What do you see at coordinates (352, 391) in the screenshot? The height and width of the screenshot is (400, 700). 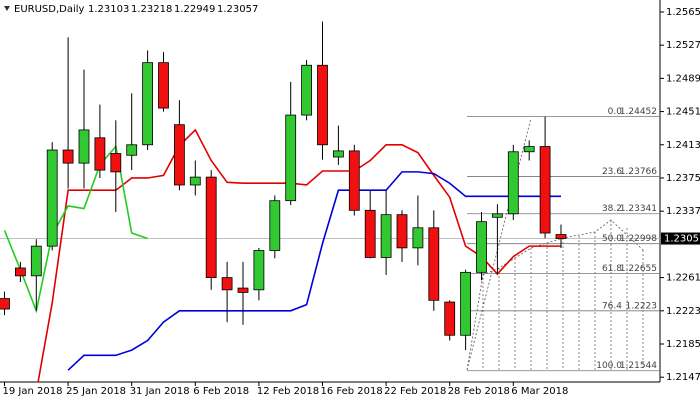 I see `x-tick-label: 16 Feb 2018` at bounding box center [352, 391].